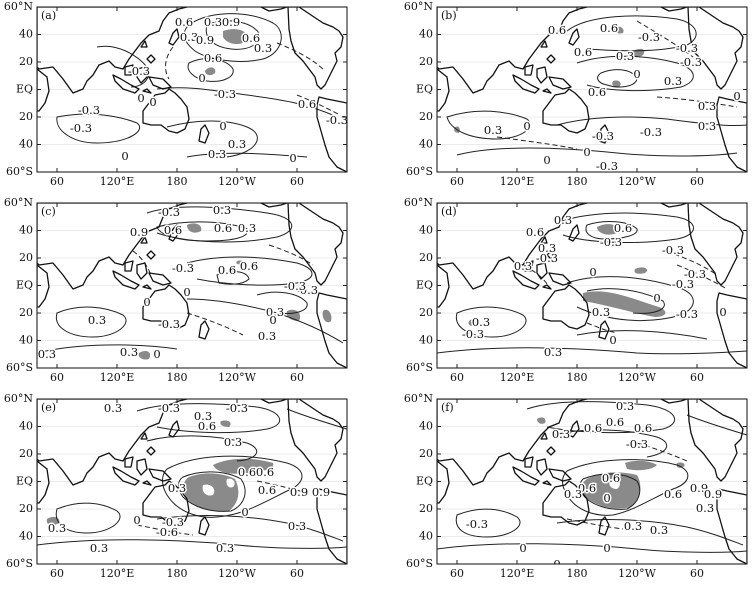 The height and width of the screenshot is (589, 754). Describe the element at coordinates (577, 573) in the screenshot. I see `lon-tick-label: 180` at that location.